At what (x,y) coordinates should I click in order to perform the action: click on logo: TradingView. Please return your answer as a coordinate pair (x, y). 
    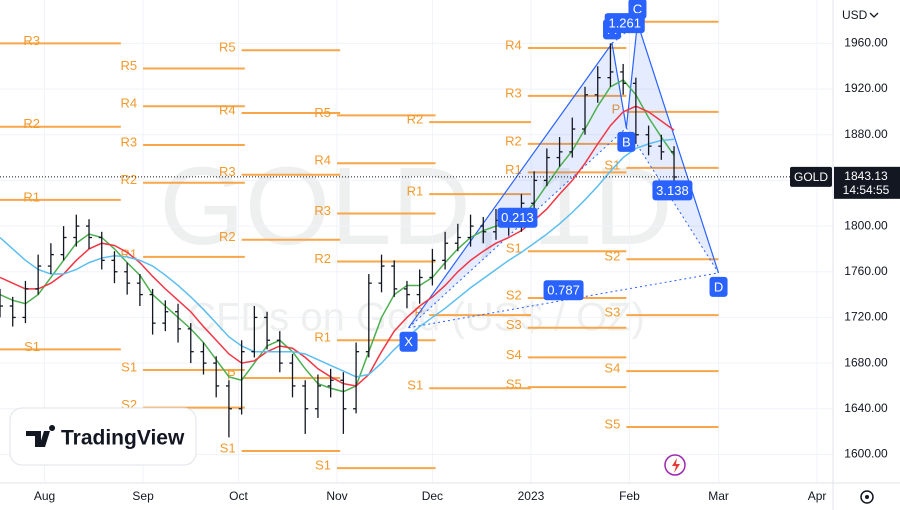
    Looking at the image, I should click on (103, 436).